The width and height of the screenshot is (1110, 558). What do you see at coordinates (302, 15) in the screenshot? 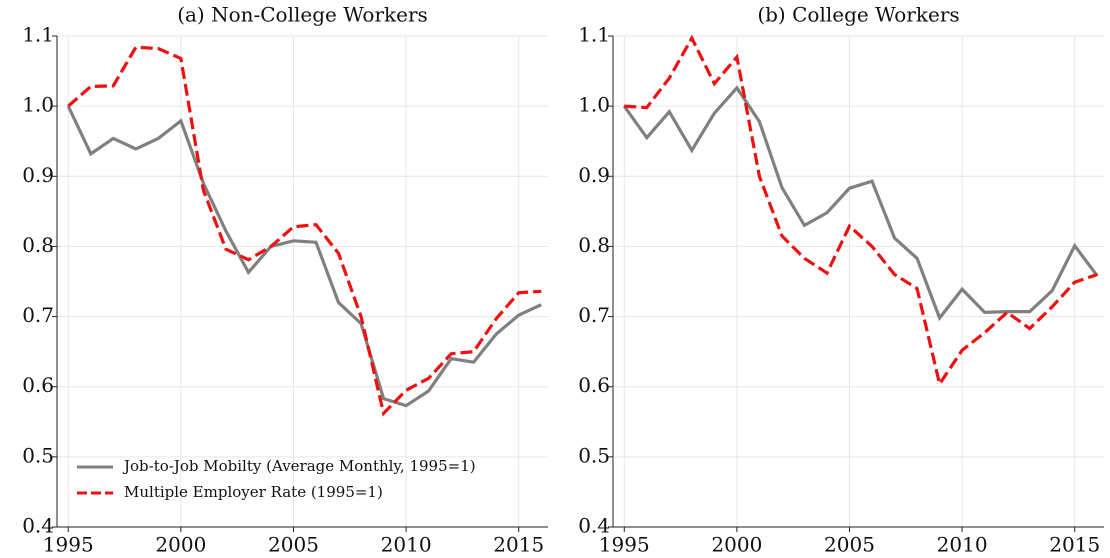
I see `chart-title: (a) Non-College Workers` at bounding box center [302, 15].